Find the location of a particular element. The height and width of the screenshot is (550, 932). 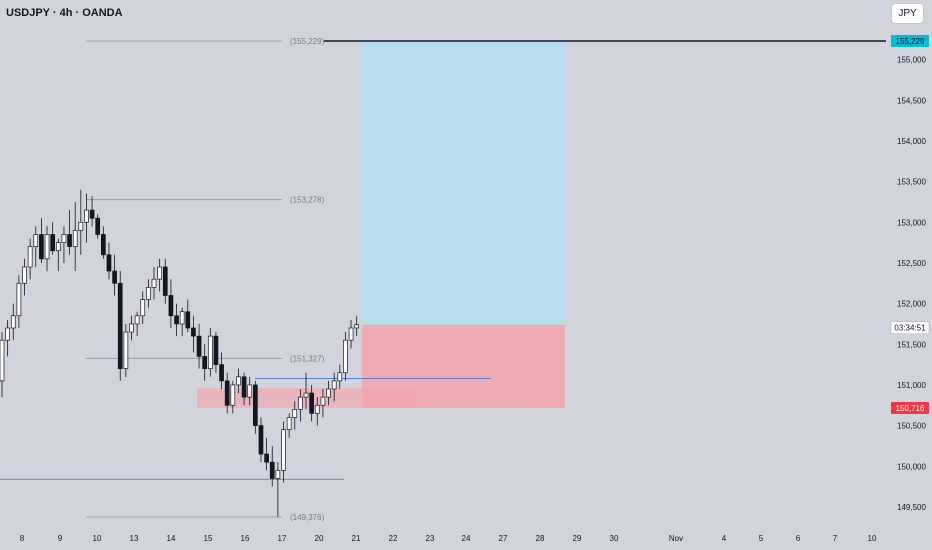

y-tick-label: 154,500 is located at coordinates (911, 100).